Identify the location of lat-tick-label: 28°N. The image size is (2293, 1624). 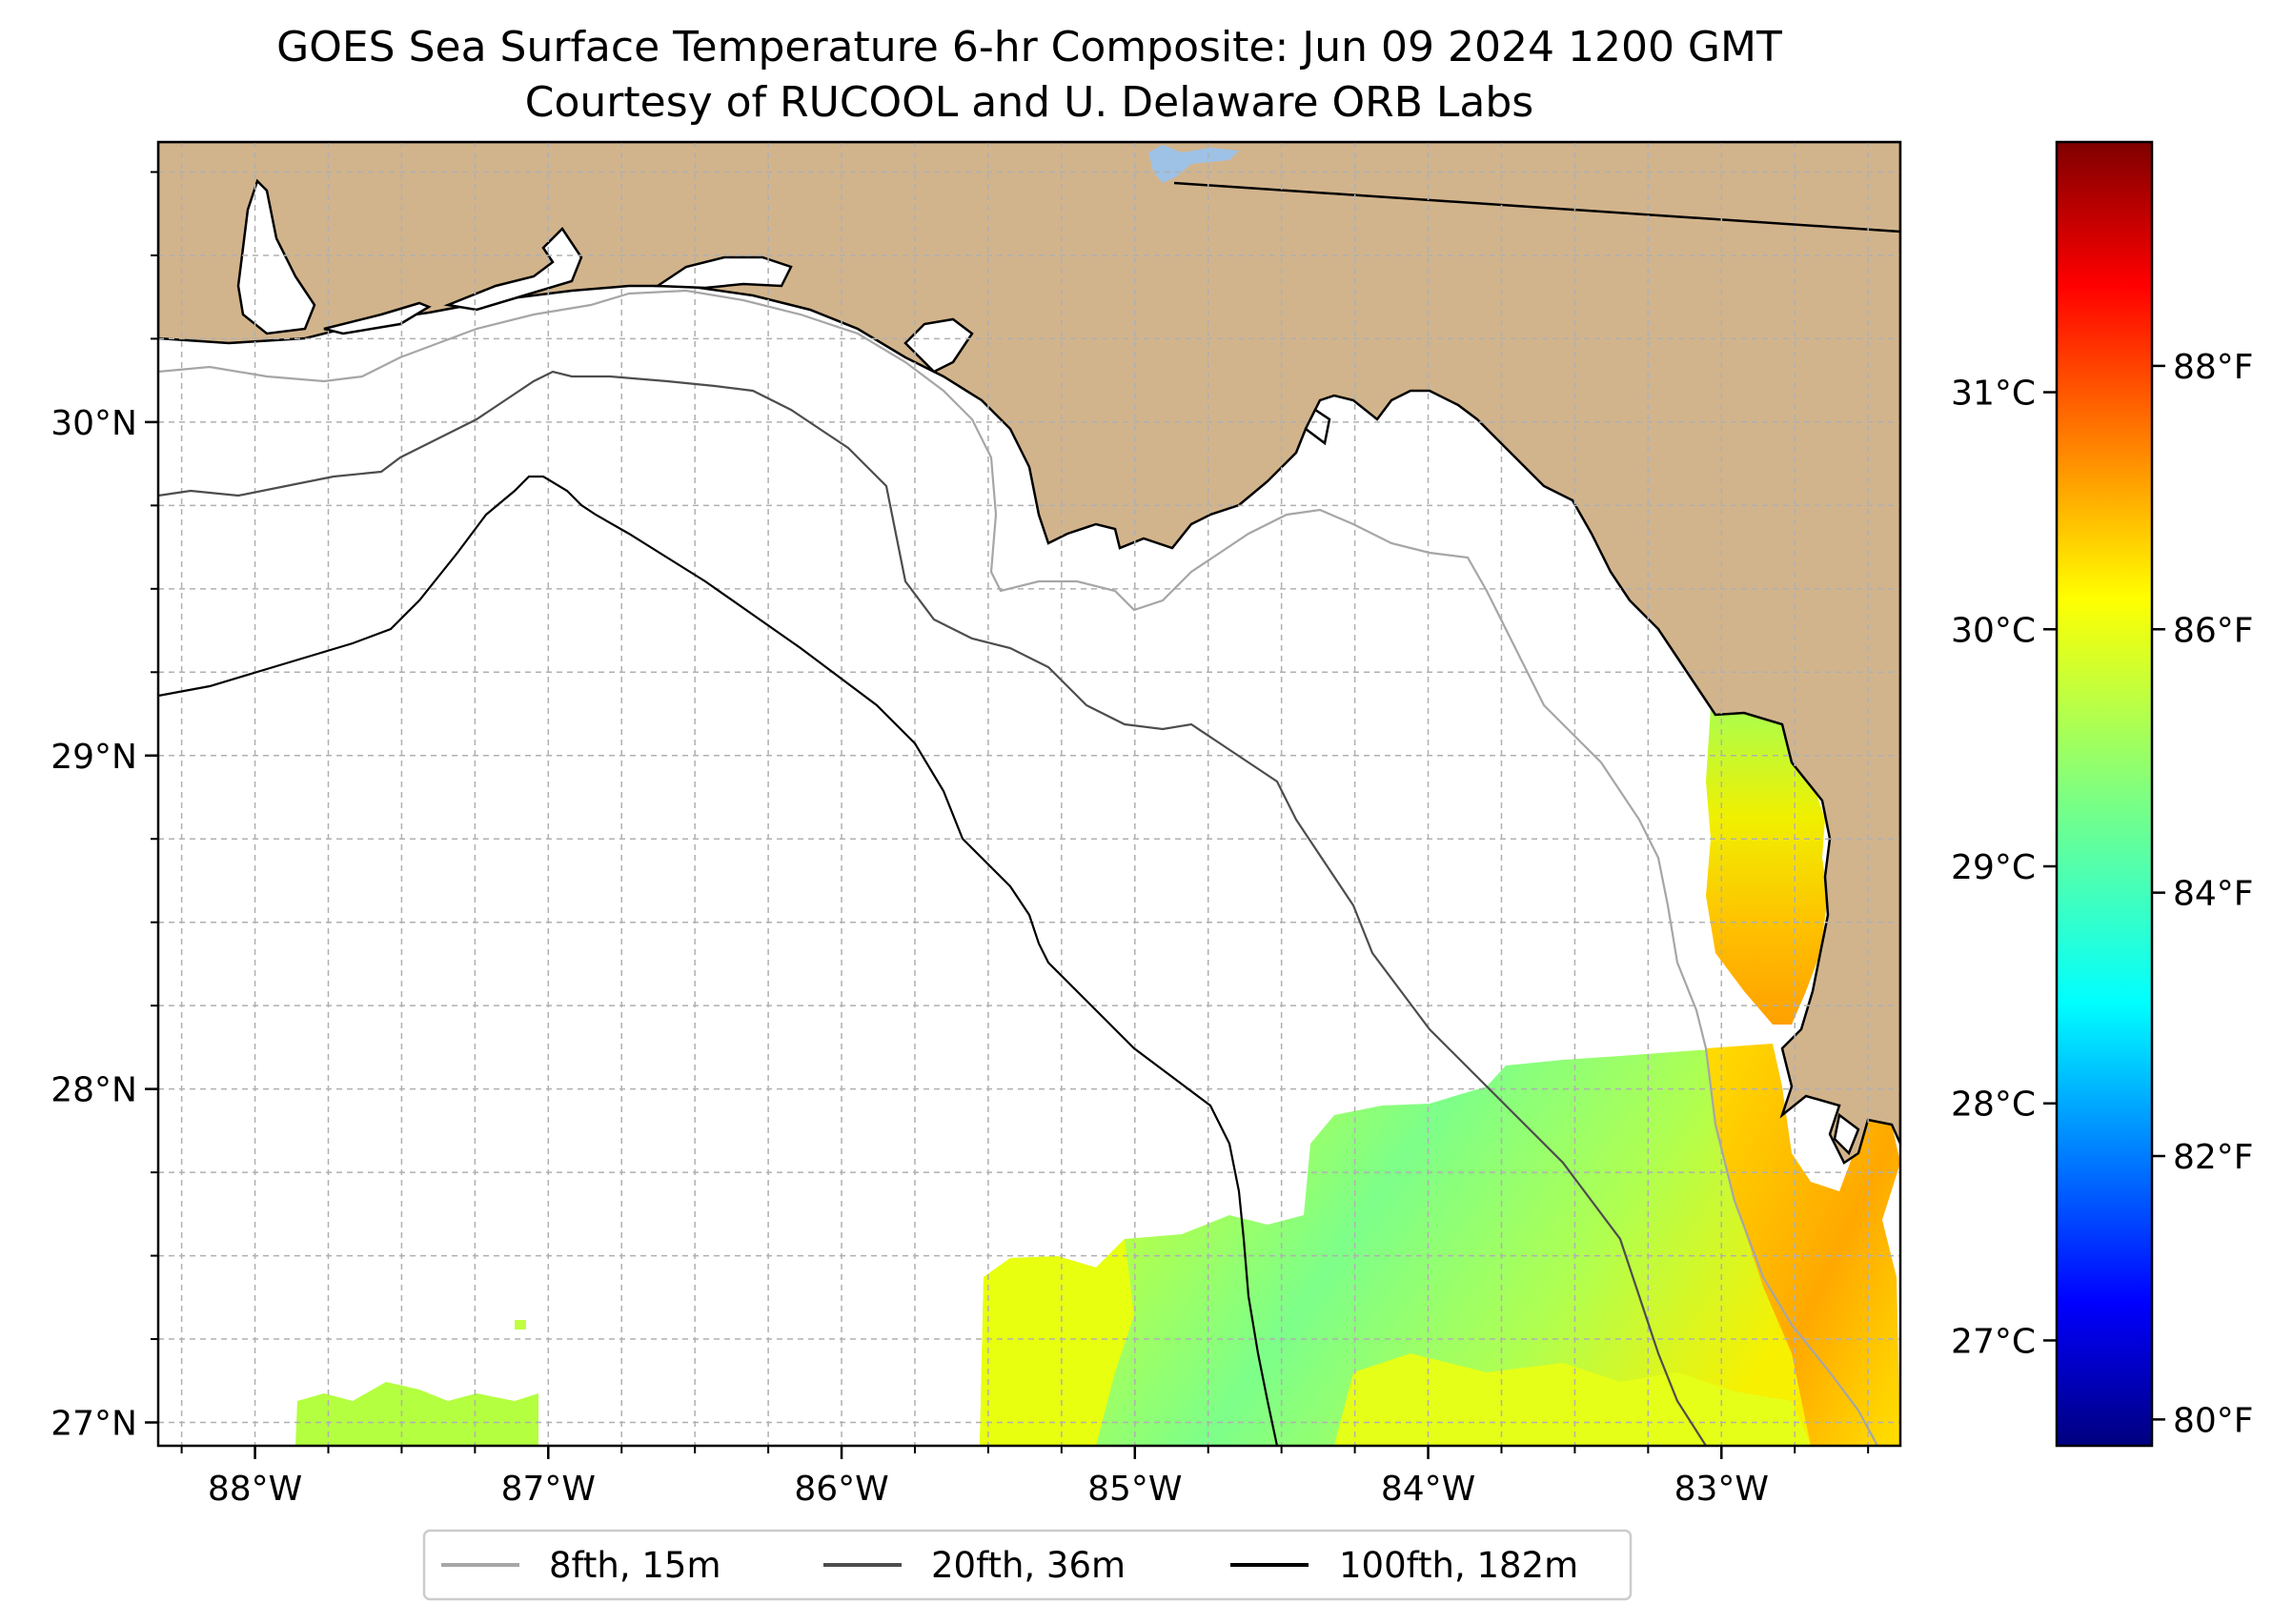
(94, 1090).